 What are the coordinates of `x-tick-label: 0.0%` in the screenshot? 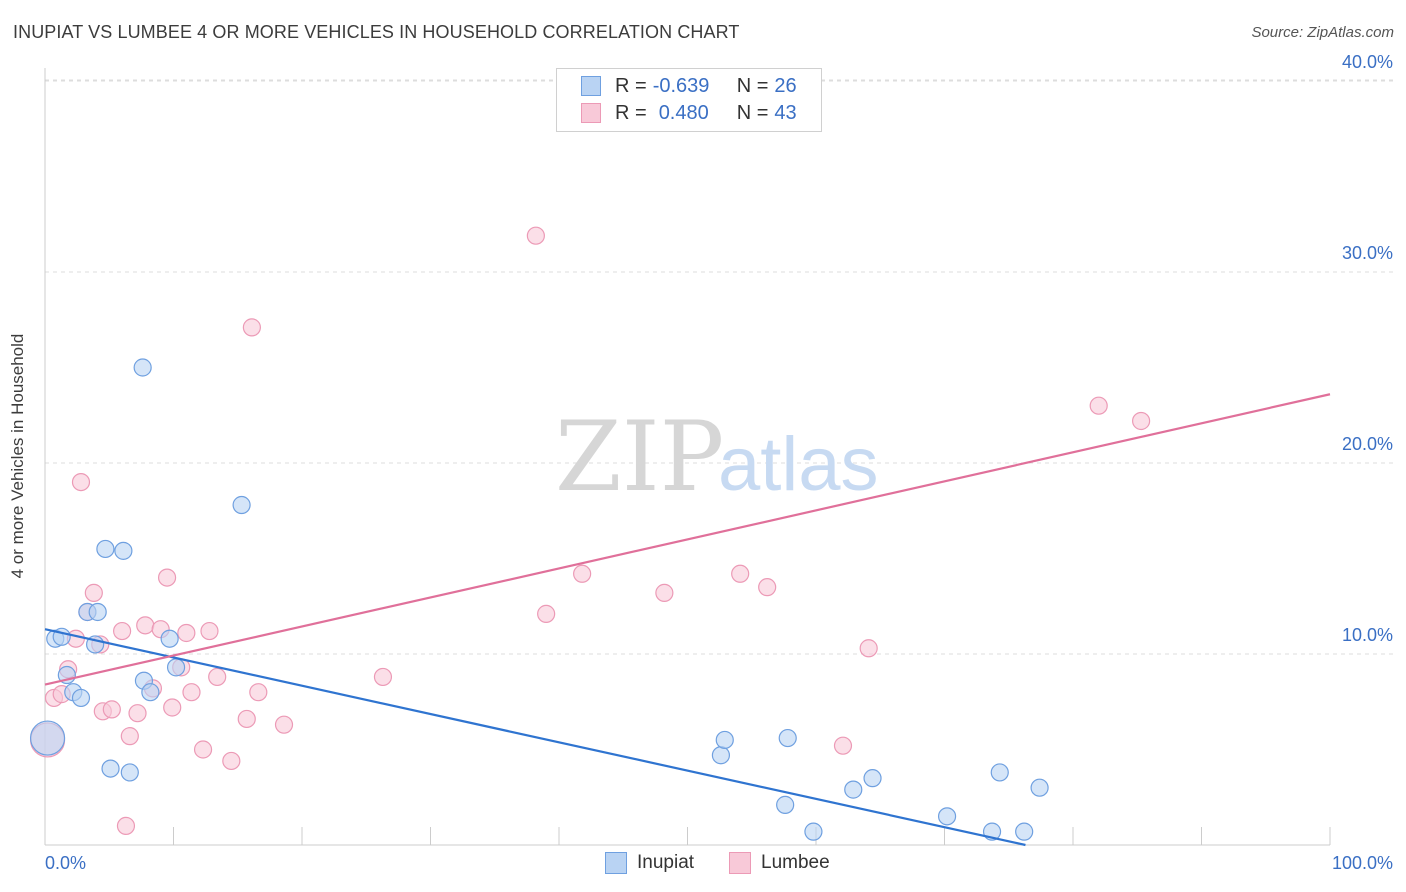 It's located at (65, 863).